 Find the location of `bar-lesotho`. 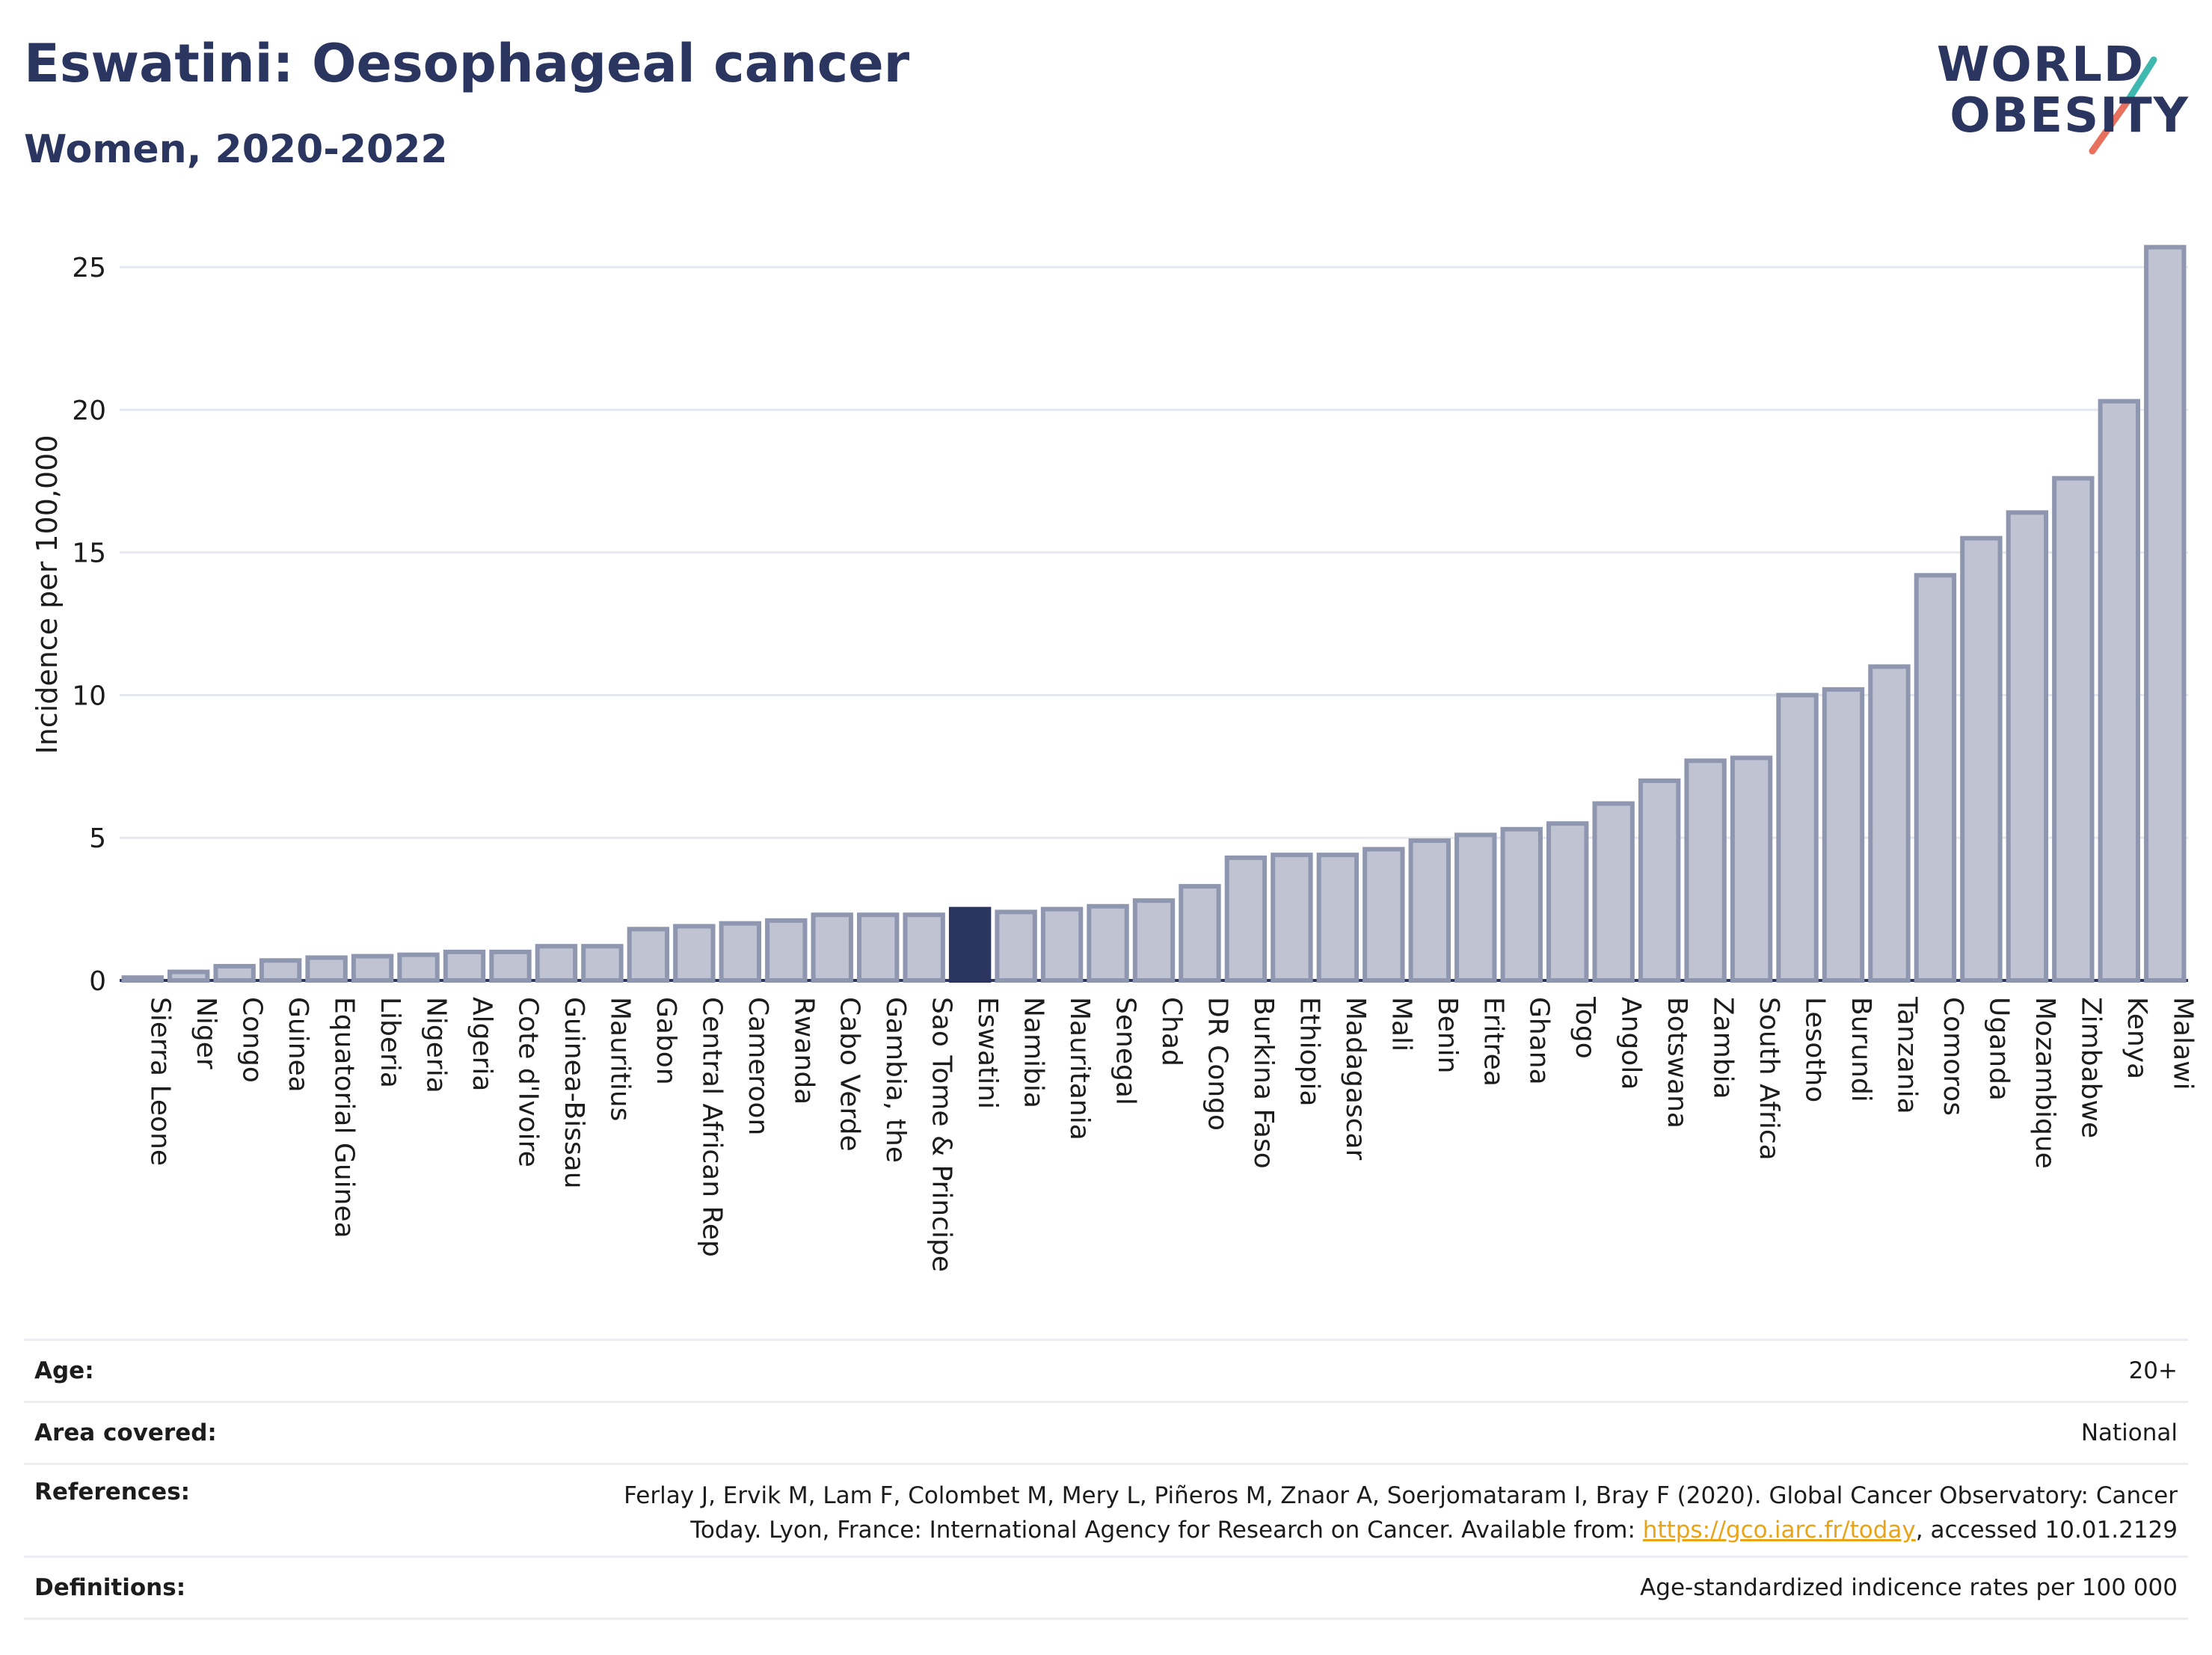

bar-lesotho is located at coordinates (1797, 838).